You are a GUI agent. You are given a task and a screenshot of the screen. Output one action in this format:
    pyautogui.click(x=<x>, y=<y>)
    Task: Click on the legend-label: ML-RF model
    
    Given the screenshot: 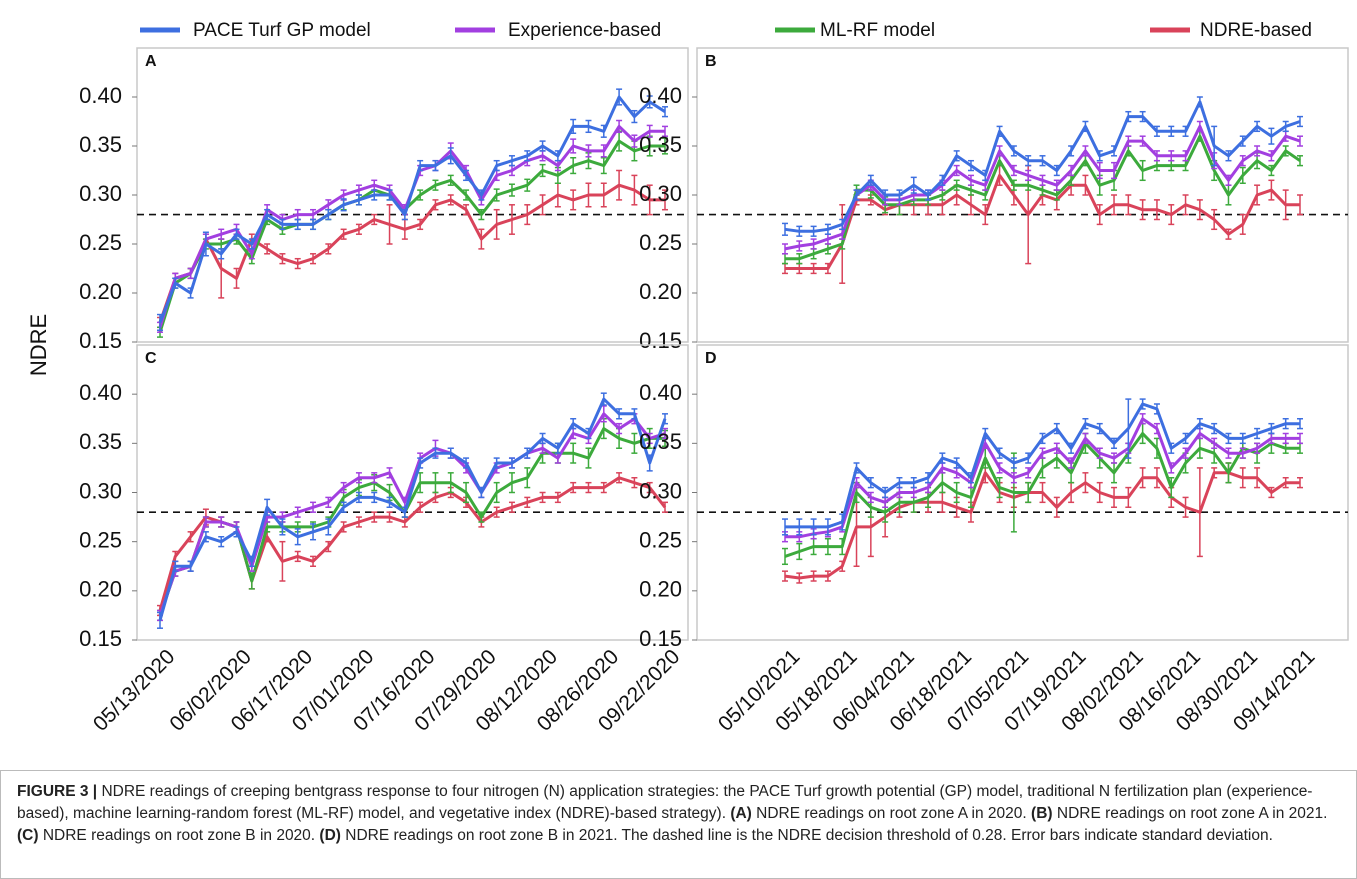 What is the action you would take?
    pyautogui.click(x=877, y=30)
    